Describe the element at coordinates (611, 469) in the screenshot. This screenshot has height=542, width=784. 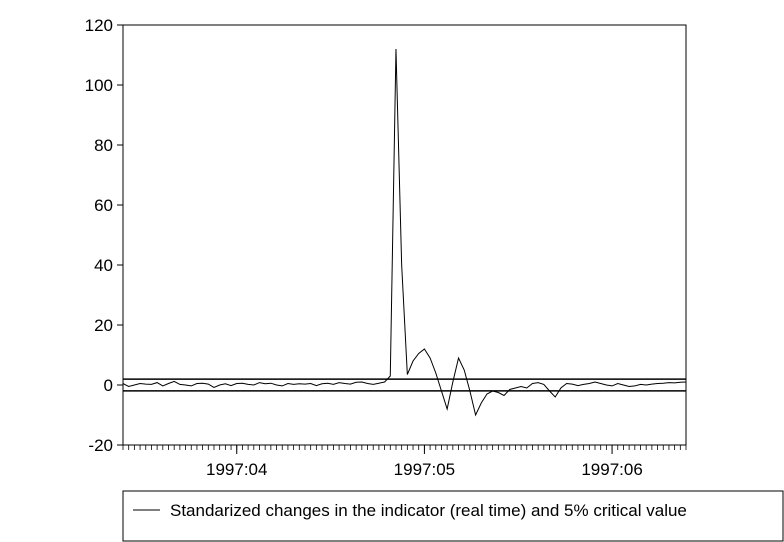
I see `x-tick-label: 1997:06` at that location.